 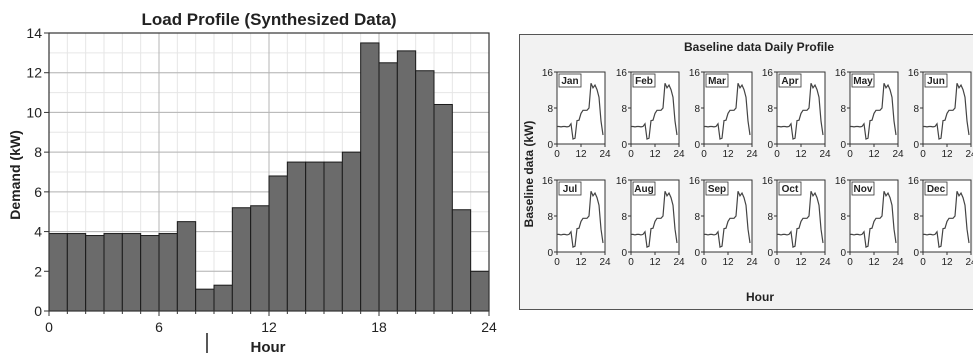 I want to click on month-label: Nov, so click(x=863, y=189).